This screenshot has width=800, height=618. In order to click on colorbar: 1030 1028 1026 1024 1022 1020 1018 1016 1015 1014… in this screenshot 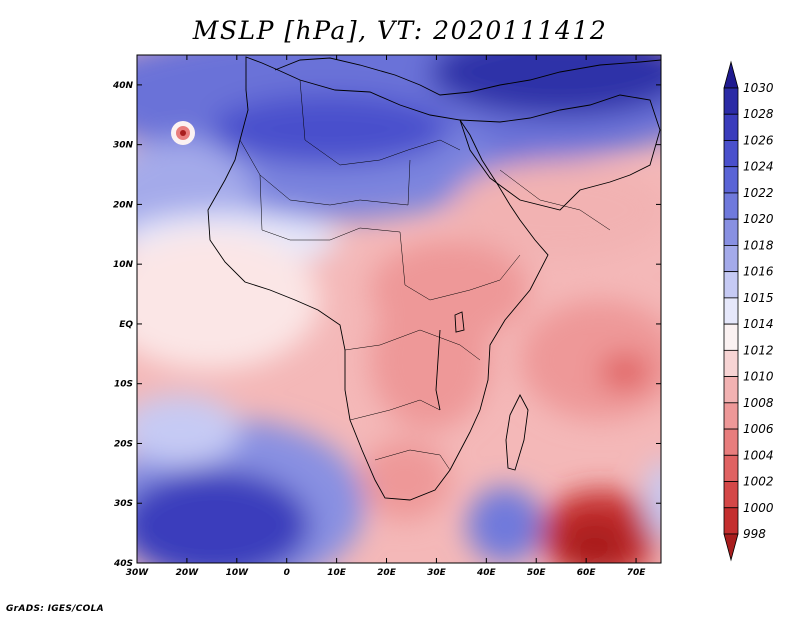, I will do `click(748, 311)`.